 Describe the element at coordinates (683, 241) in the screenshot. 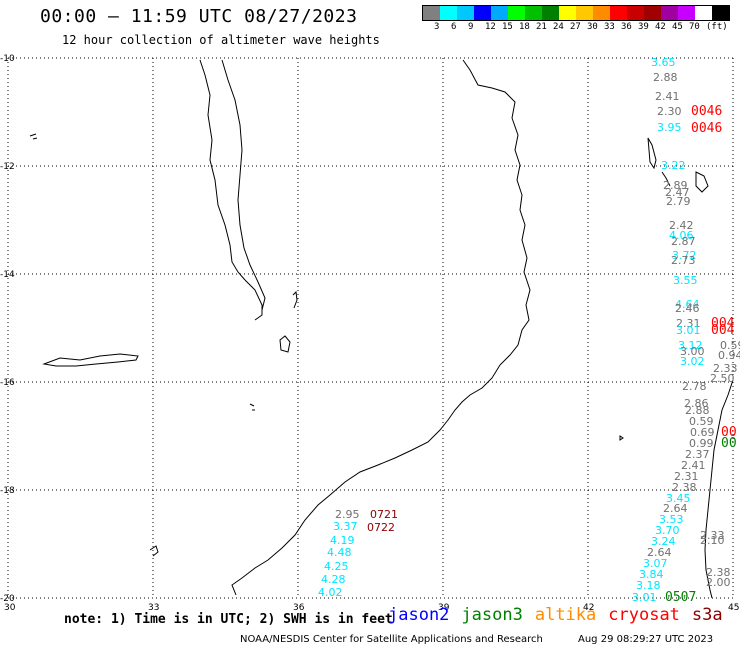

I see `swh-value: 2.87` at that location.